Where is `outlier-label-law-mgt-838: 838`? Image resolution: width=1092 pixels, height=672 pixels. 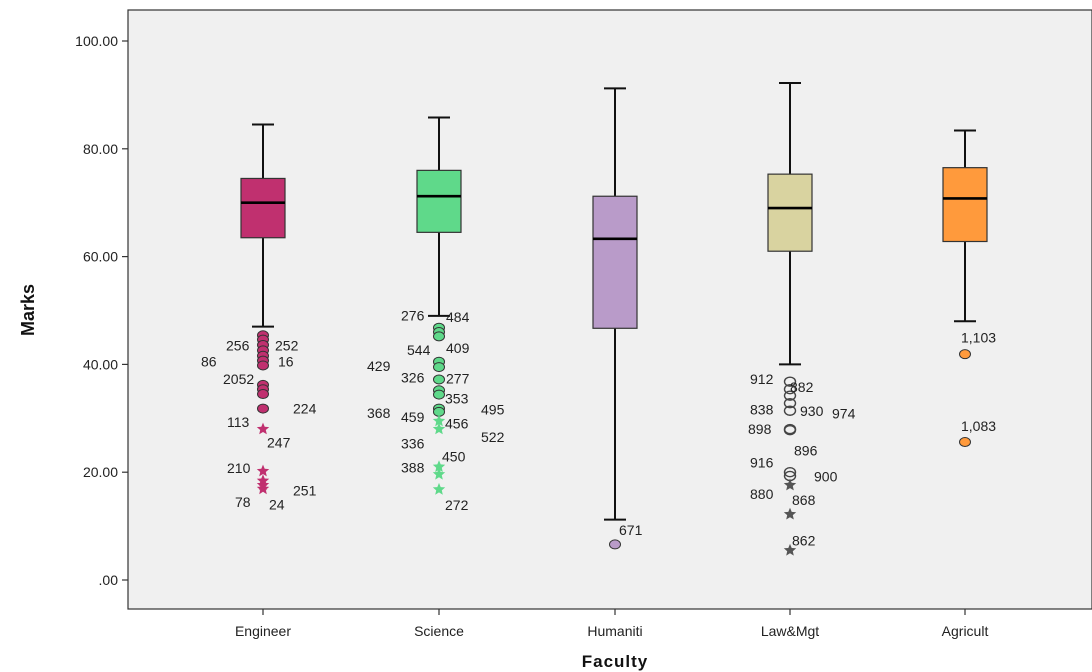
outlier-label-law-mgt-838: 838 is located at coordinates (762, 410).